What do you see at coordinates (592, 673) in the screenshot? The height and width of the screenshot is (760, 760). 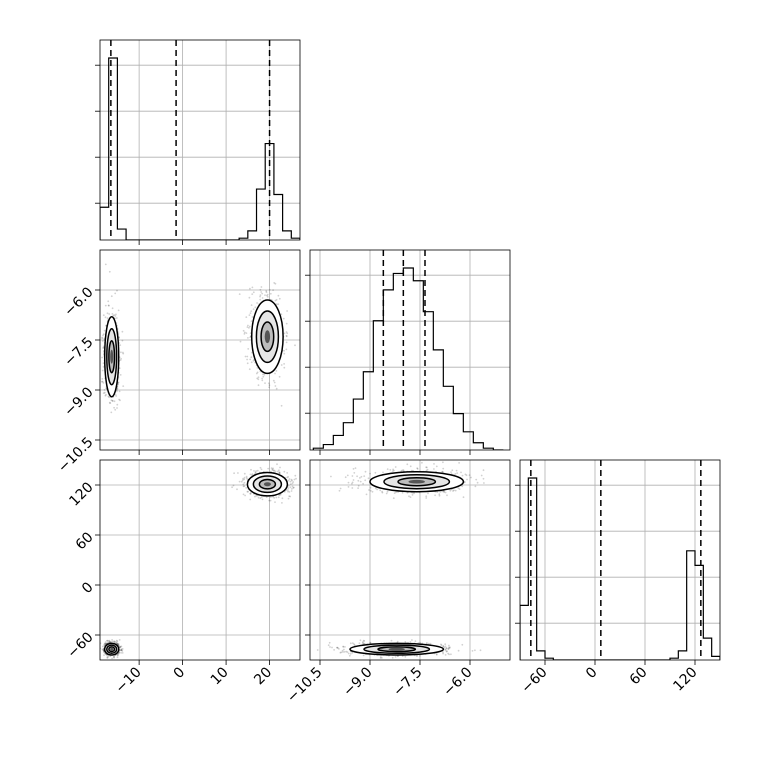 I see `x-tick-label: 0` at bounding box center [592, 673].